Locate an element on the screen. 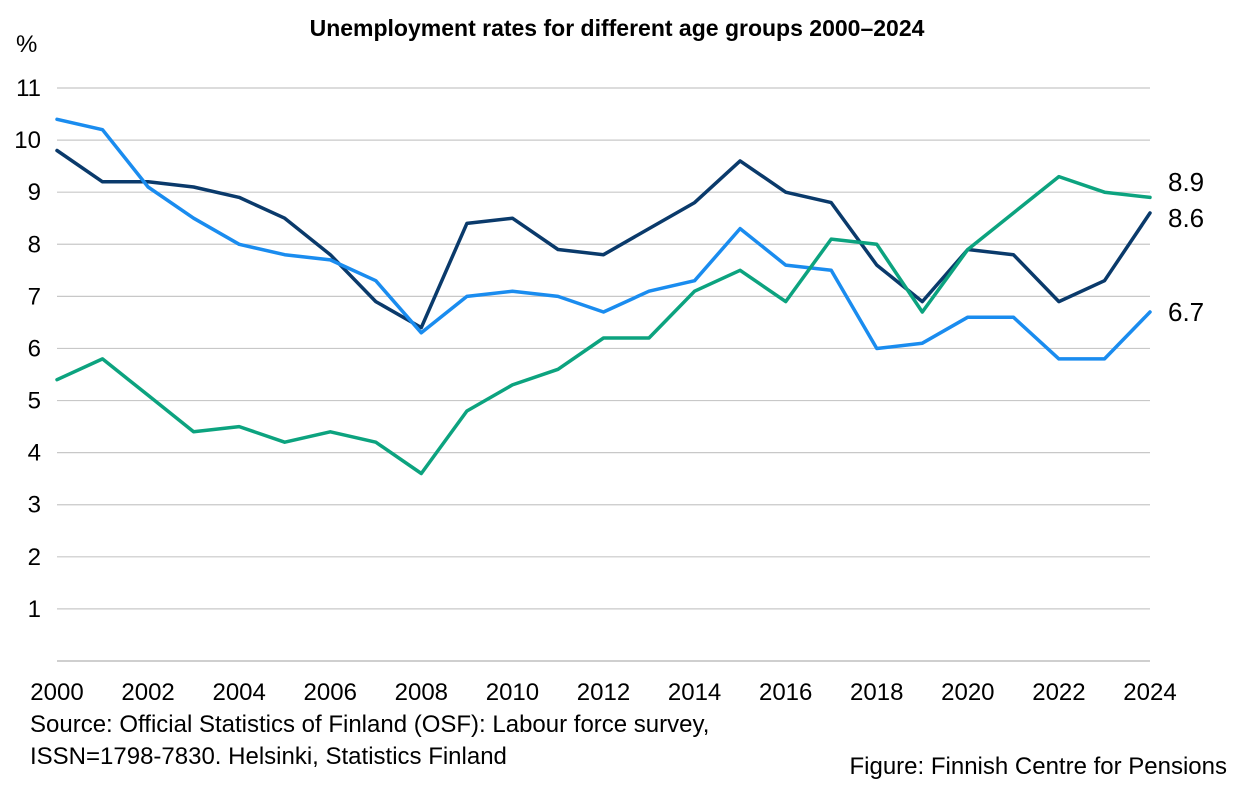 This screenshot has height=788, width=1233. y-tick-2: 2 is located at coordinates (34, 557).